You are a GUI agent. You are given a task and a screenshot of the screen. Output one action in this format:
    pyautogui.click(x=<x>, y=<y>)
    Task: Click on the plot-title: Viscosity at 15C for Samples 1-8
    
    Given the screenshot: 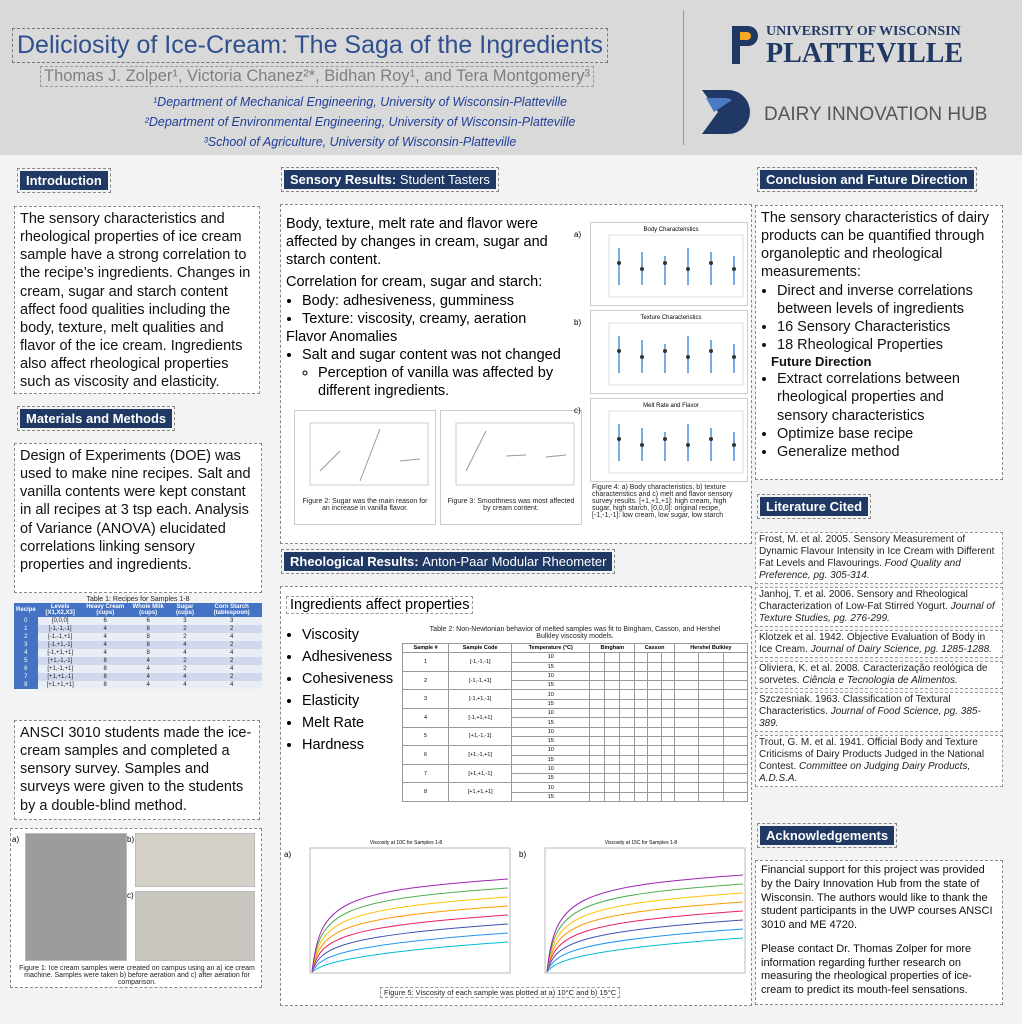 What is the action you would take?
    pyautogui.click(x=641, y=843)
    